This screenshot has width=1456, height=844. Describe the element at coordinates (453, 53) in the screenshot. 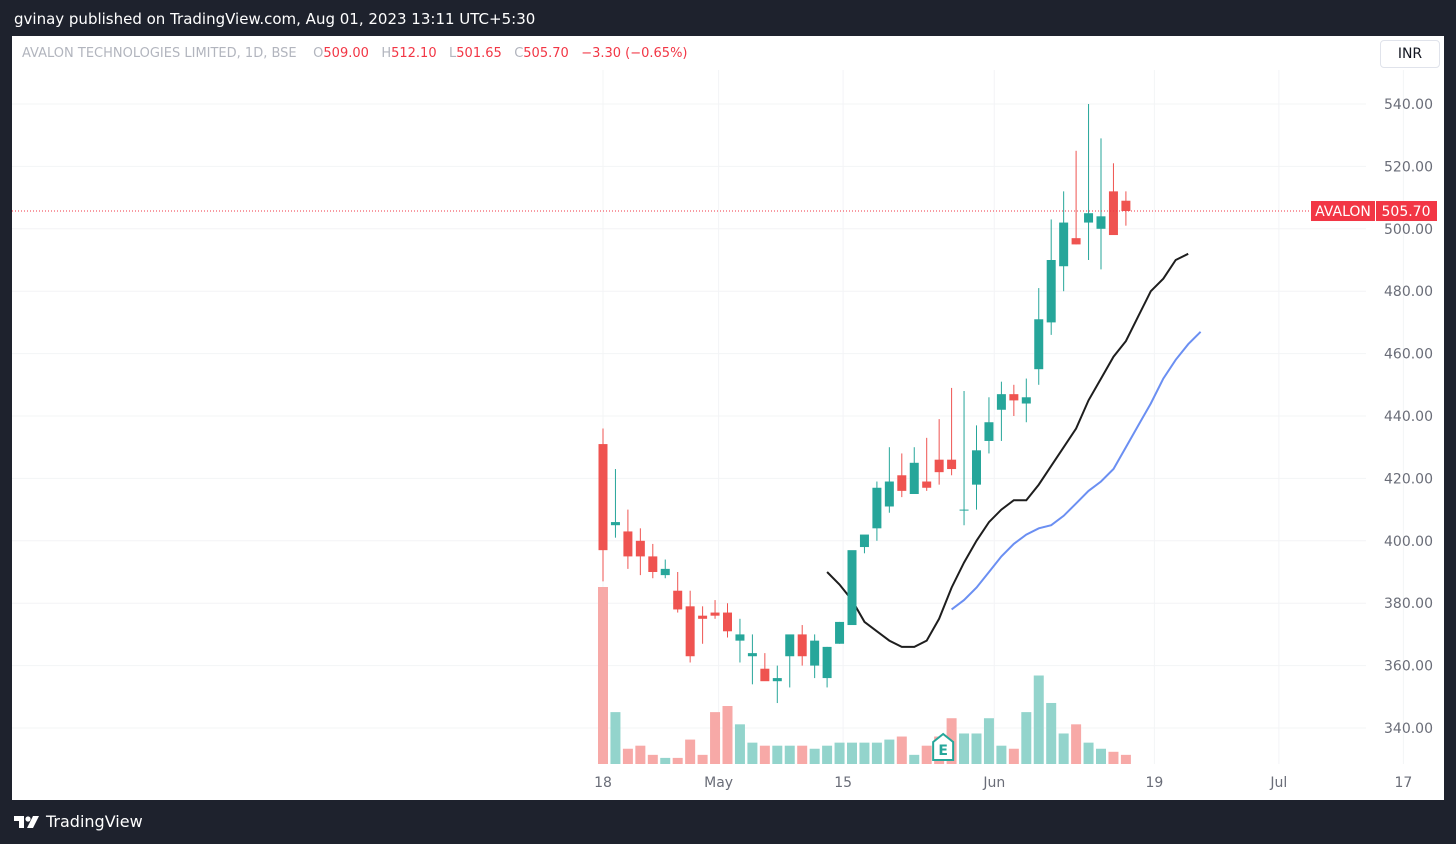

I see `low-label: L` at that location.